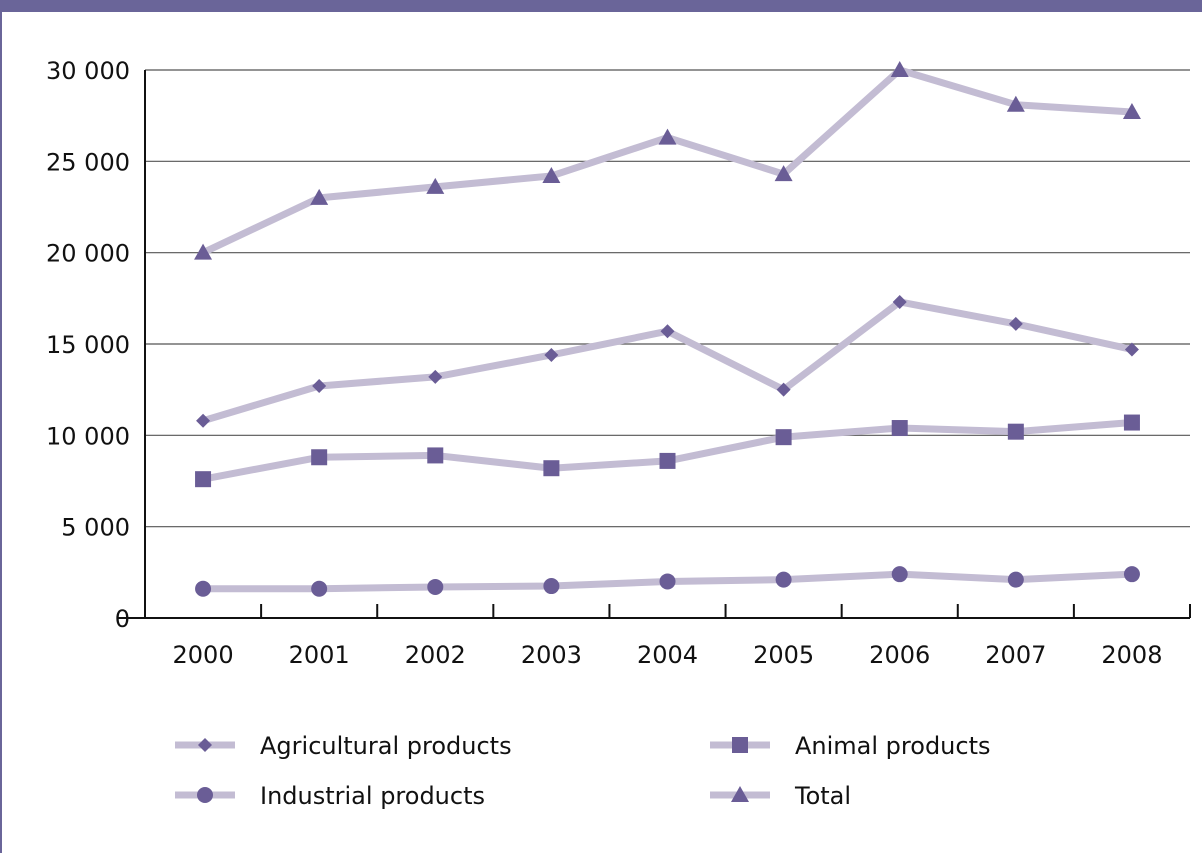 This screenshot has height=853, width=1202. Describe the element at coordinates (88, 254) in the screenshot. I see `y-tick-label: 20 000` at that location.